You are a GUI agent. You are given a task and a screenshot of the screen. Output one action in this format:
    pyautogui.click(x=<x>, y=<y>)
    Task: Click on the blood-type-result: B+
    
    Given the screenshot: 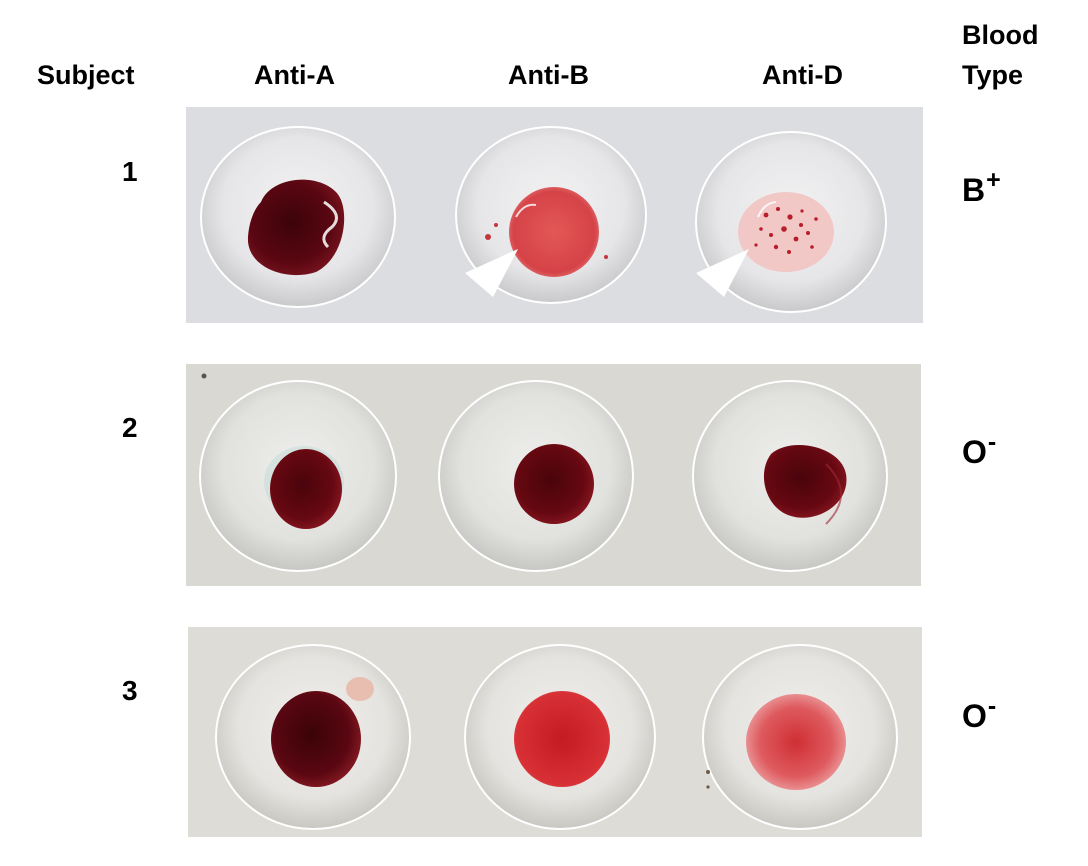 What is the action you would take?
    pyautogui.click(x=981, y=187)
    